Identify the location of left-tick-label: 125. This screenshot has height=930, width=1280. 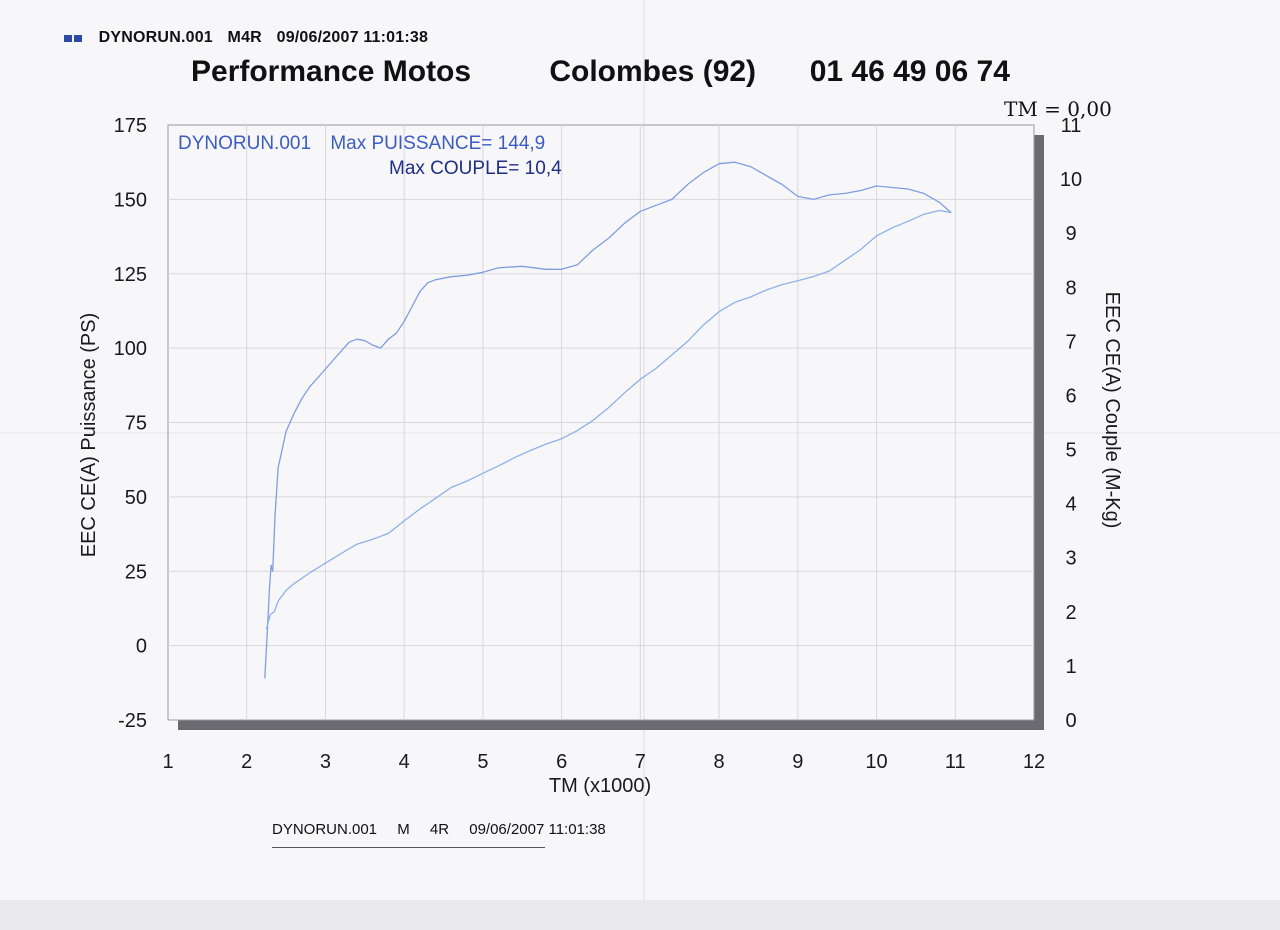
(130, 275).